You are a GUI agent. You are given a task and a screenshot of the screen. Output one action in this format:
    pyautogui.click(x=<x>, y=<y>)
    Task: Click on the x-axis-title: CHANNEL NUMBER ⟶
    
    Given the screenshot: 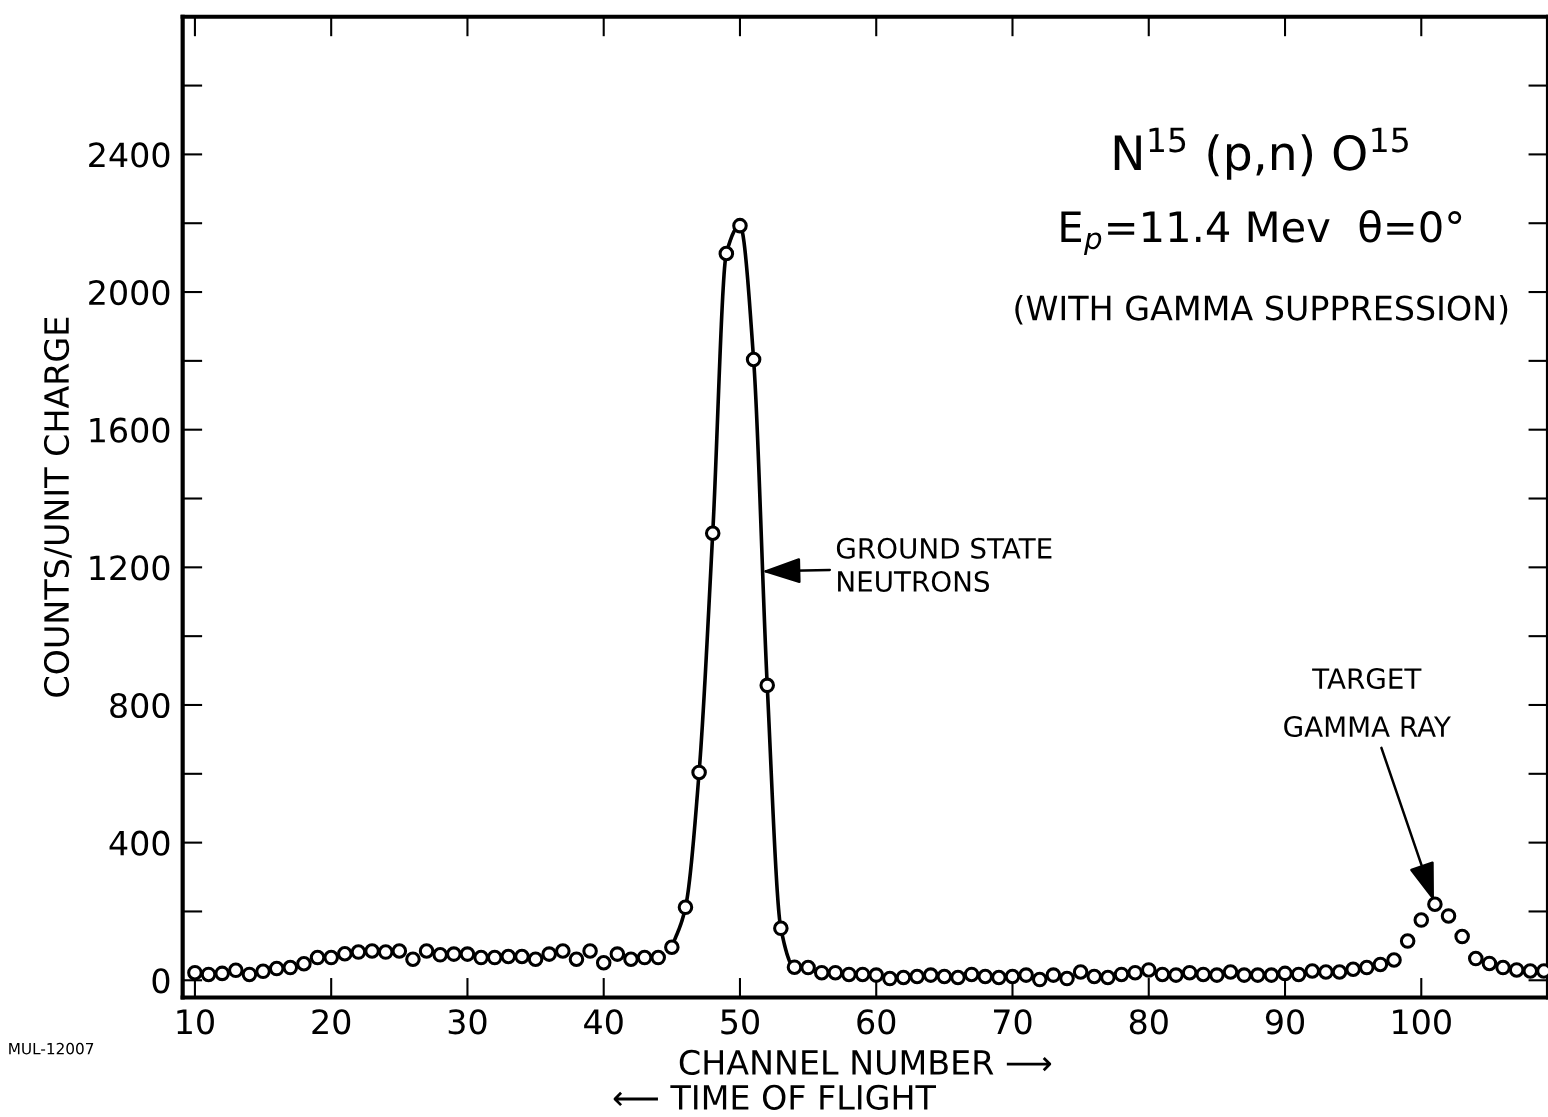 What is the action you would take?
    pyautogui.click(x=865, y=1062)
    